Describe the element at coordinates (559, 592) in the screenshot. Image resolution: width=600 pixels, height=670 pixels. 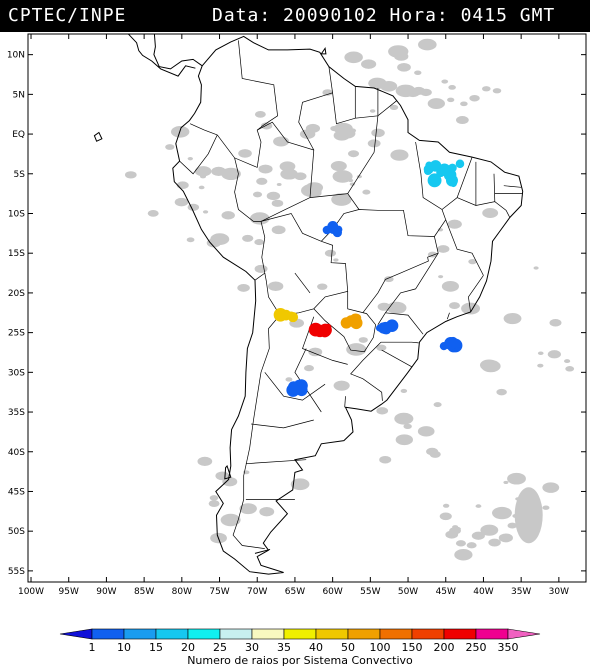
I see `lon-tick-label: 30W` at that location.